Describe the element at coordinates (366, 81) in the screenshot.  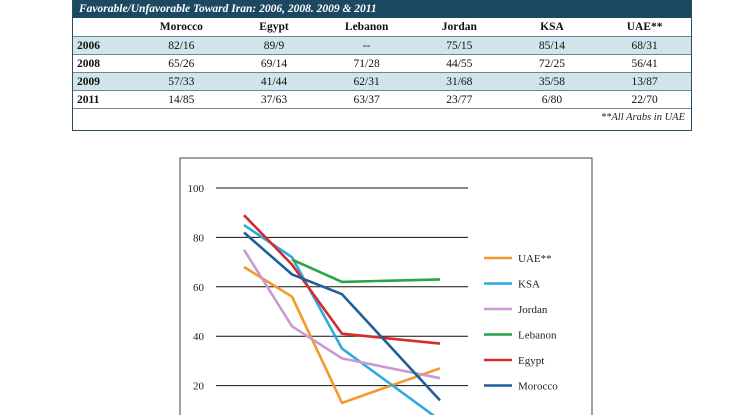
I see `table-cell: 62/31` at that location.